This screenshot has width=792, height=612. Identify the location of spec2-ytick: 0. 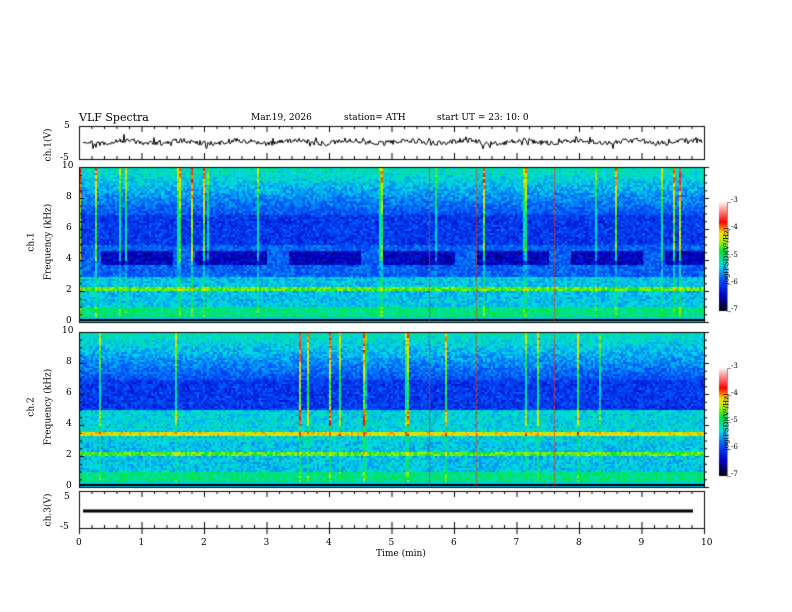
(69, 486).